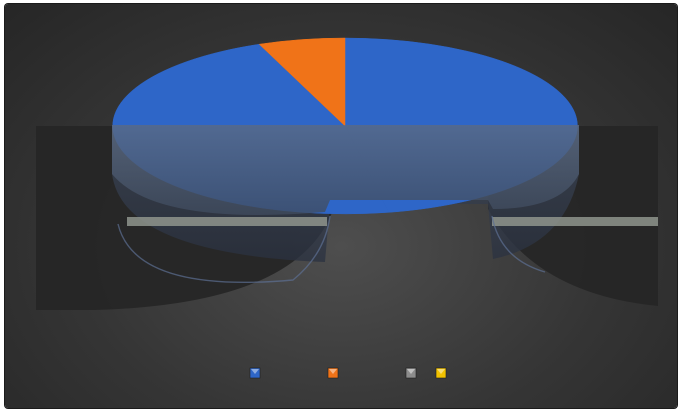  I want to click on right-lower-rim, so click(518, 244).